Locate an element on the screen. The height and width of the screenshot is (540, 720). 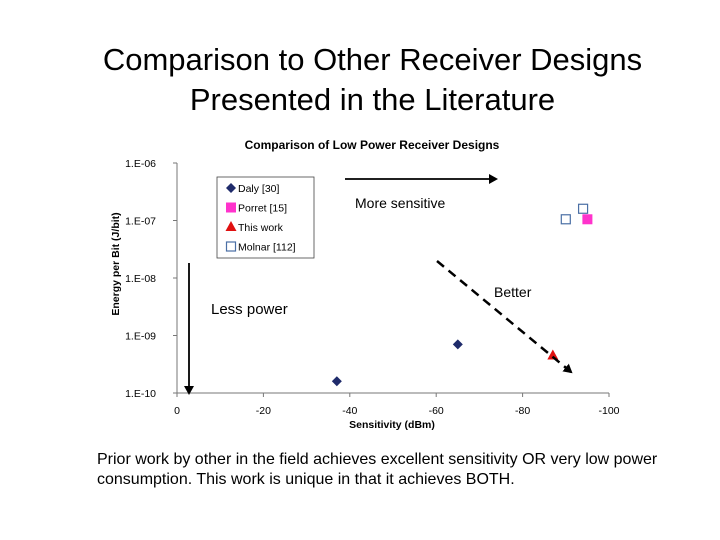
data-point-s0-p0 is located at coordinates (336, 381).